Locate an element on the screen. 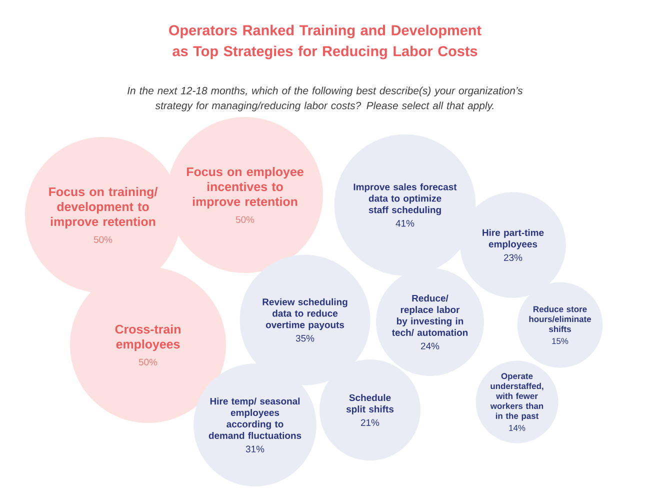  category-label: Hire part-time employees is located at coordinates (513, 239).